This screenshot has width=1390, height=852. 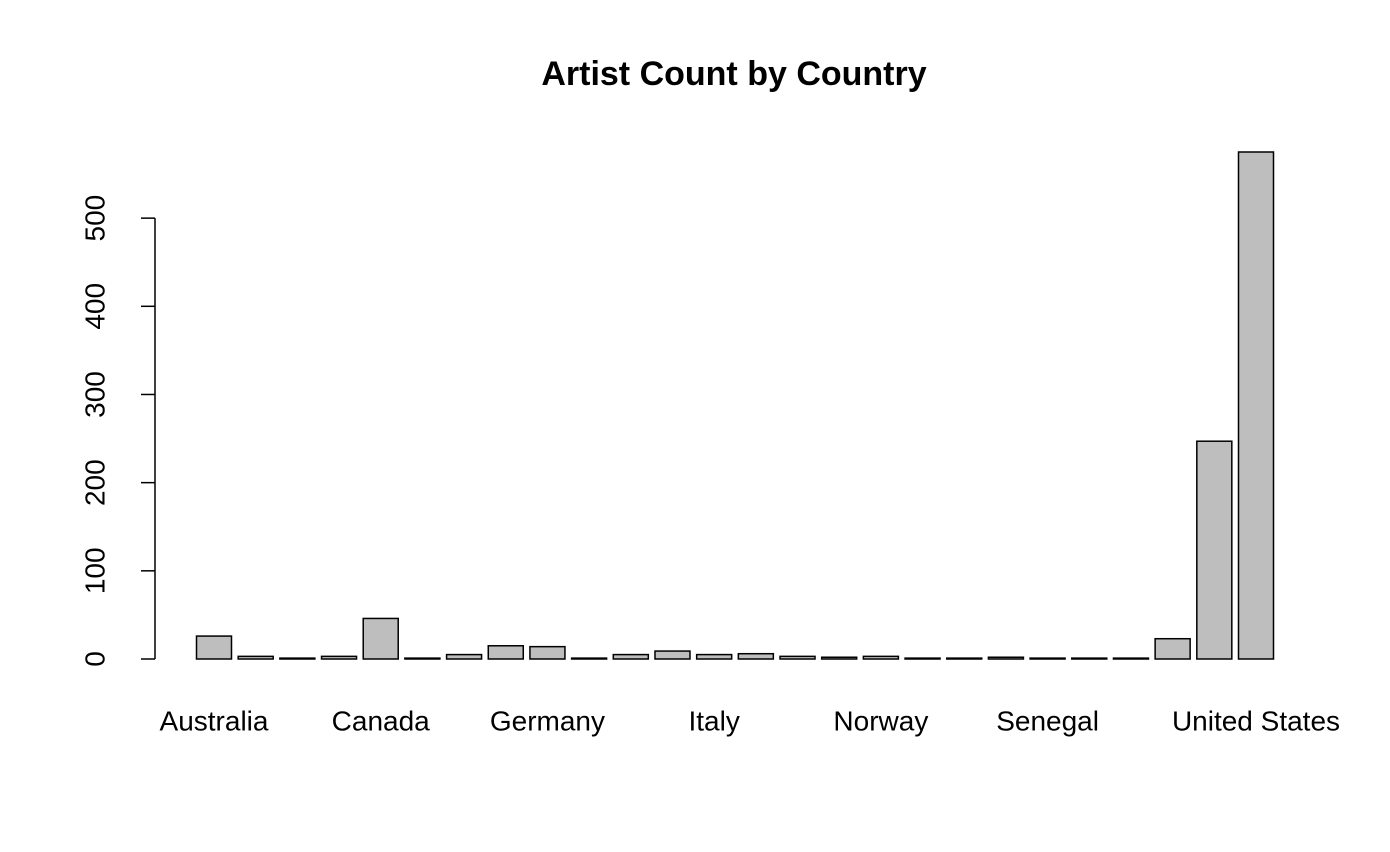 I want to click on y-tick-label: 300, so click(x=94, y=394).